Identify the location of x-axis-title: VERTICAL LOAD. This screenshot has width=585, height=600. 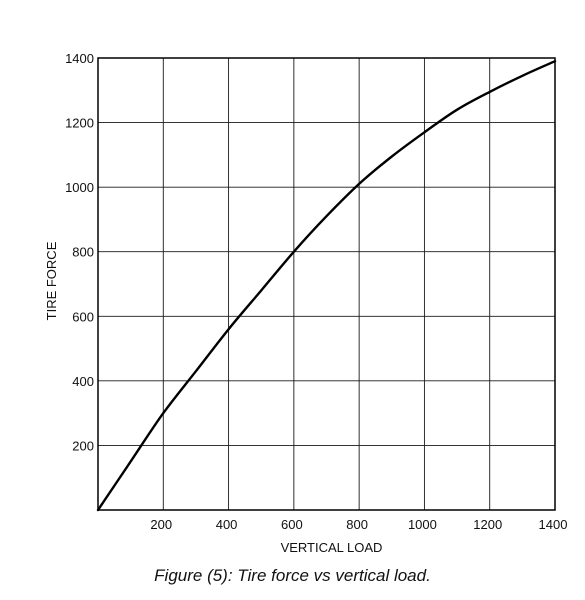
(332, 547).